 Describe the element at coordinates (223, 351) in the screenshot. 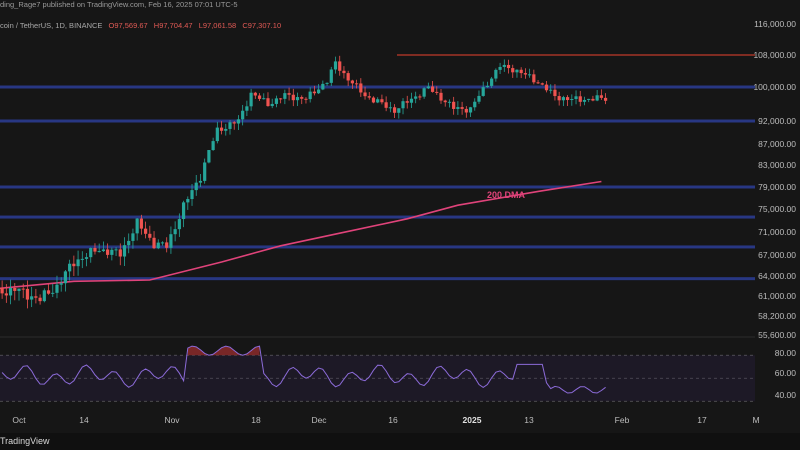

I see `rsi-overbought-fill` at that location.